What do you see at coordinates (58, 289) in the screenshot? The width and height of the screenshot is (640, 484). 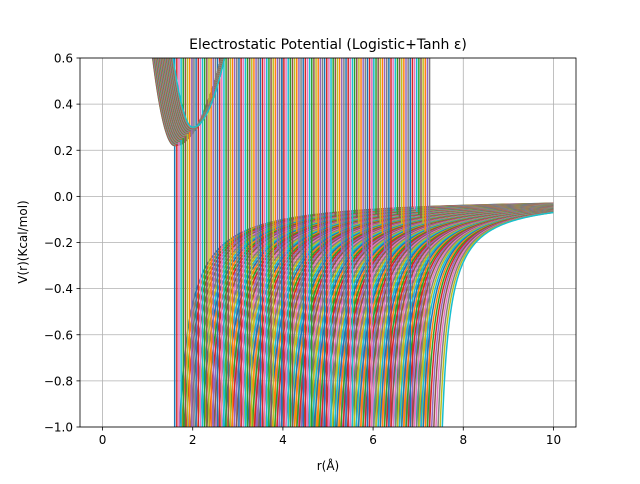 I see `y-tick-label: −0.4` at bounding box center [58, 289].